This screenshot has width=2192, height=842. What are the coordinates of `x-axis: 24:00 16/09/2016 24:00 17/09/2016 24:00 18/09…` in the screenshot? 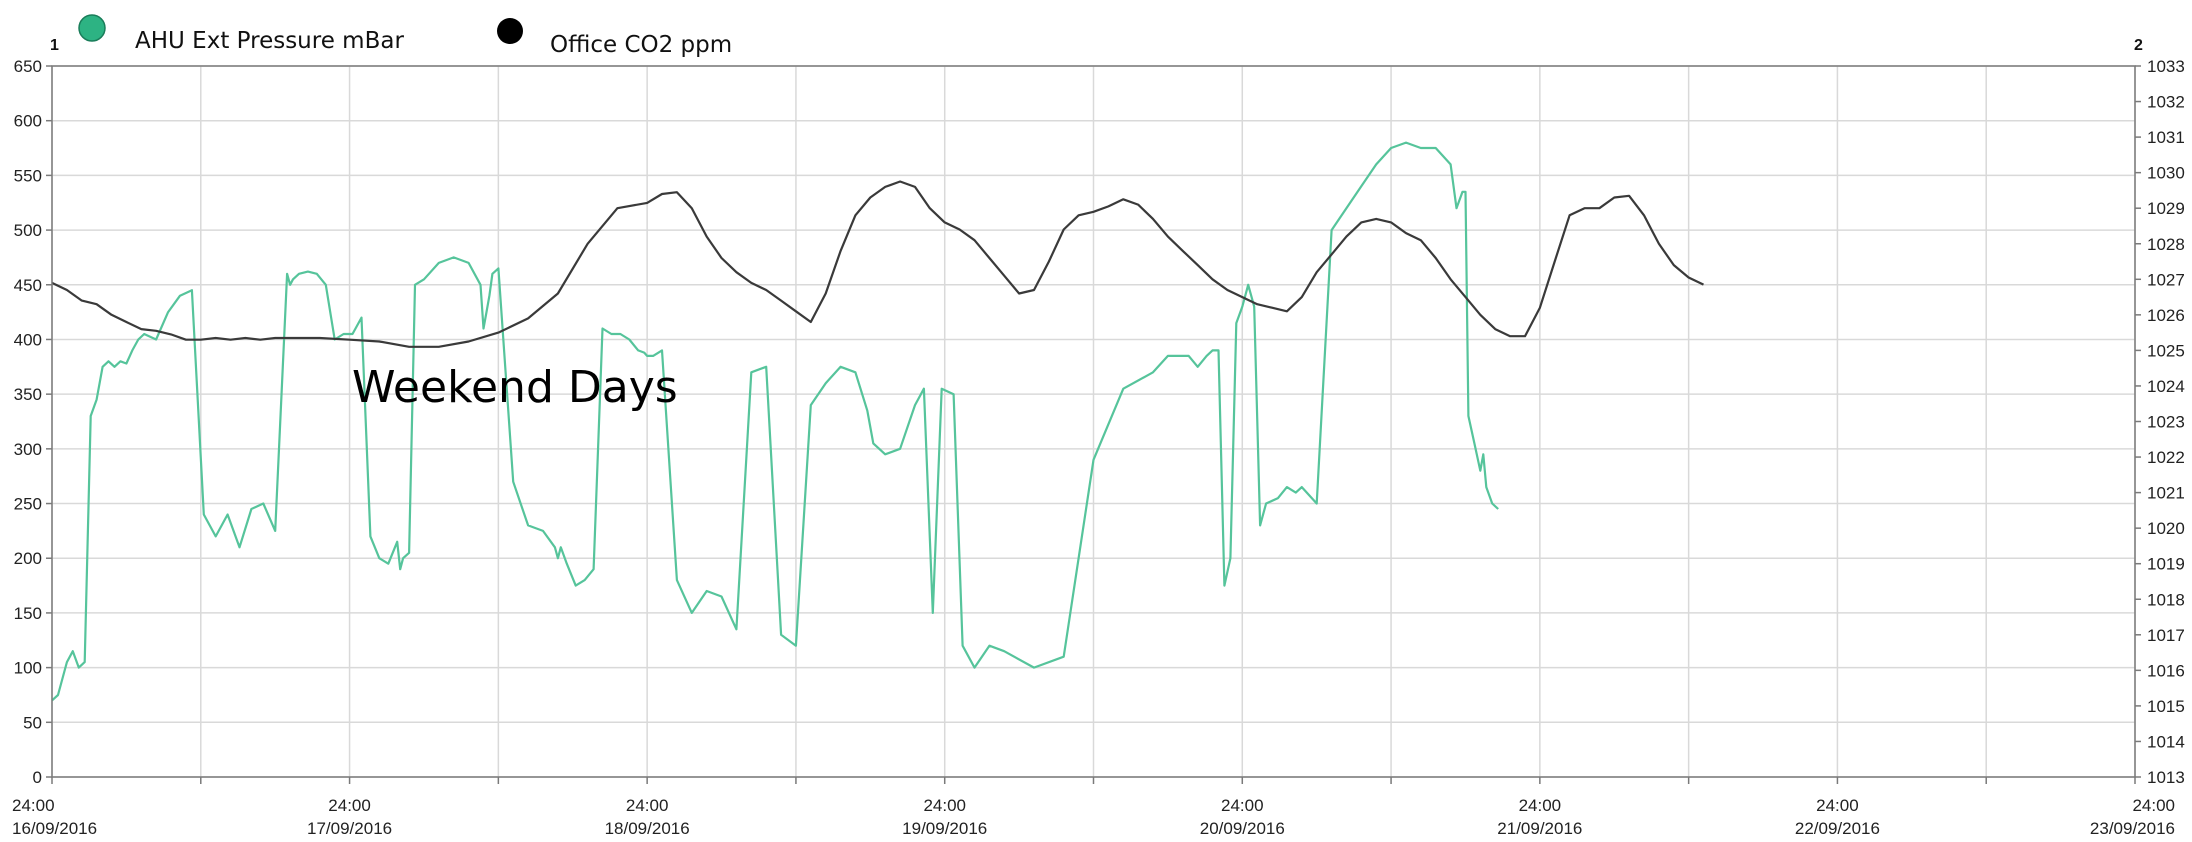 It's located at (1093, 807).